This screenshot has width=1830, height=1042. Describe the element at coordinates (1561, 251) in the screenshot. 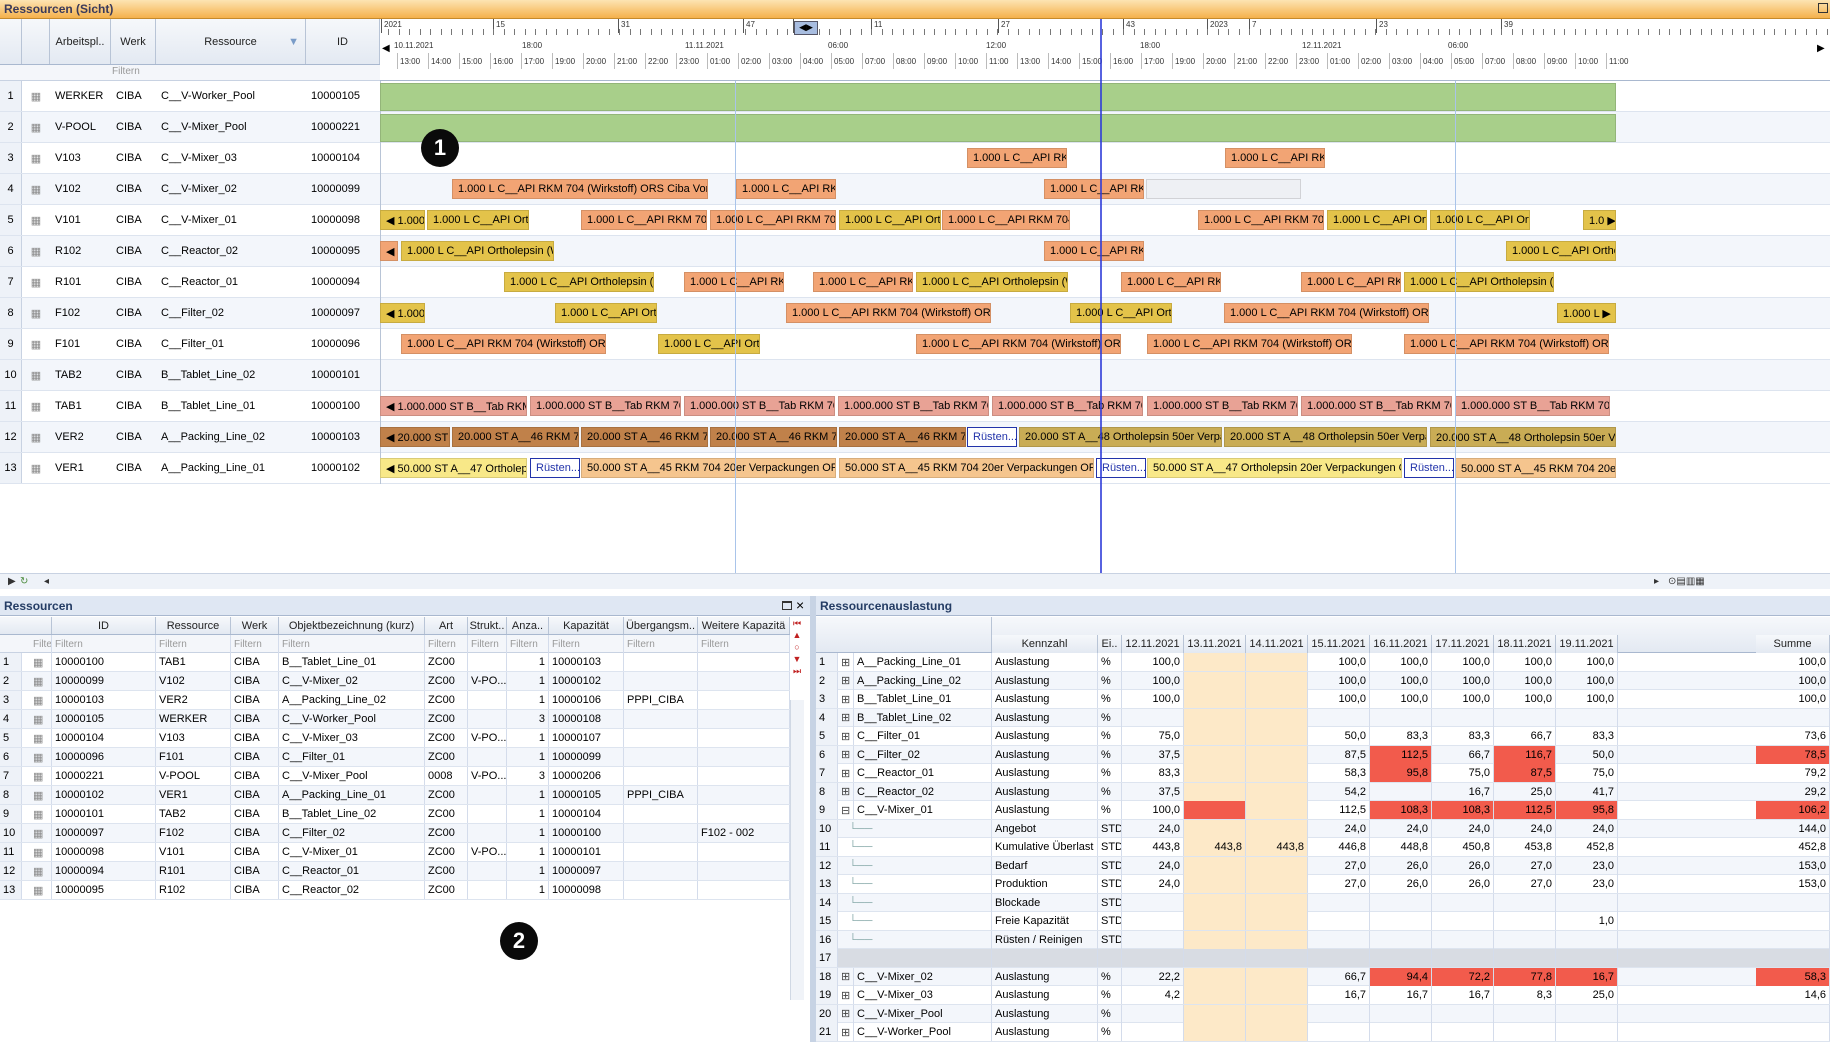

I see `gantt-order-bar: 1.000 L C__API Ortho` at that location.